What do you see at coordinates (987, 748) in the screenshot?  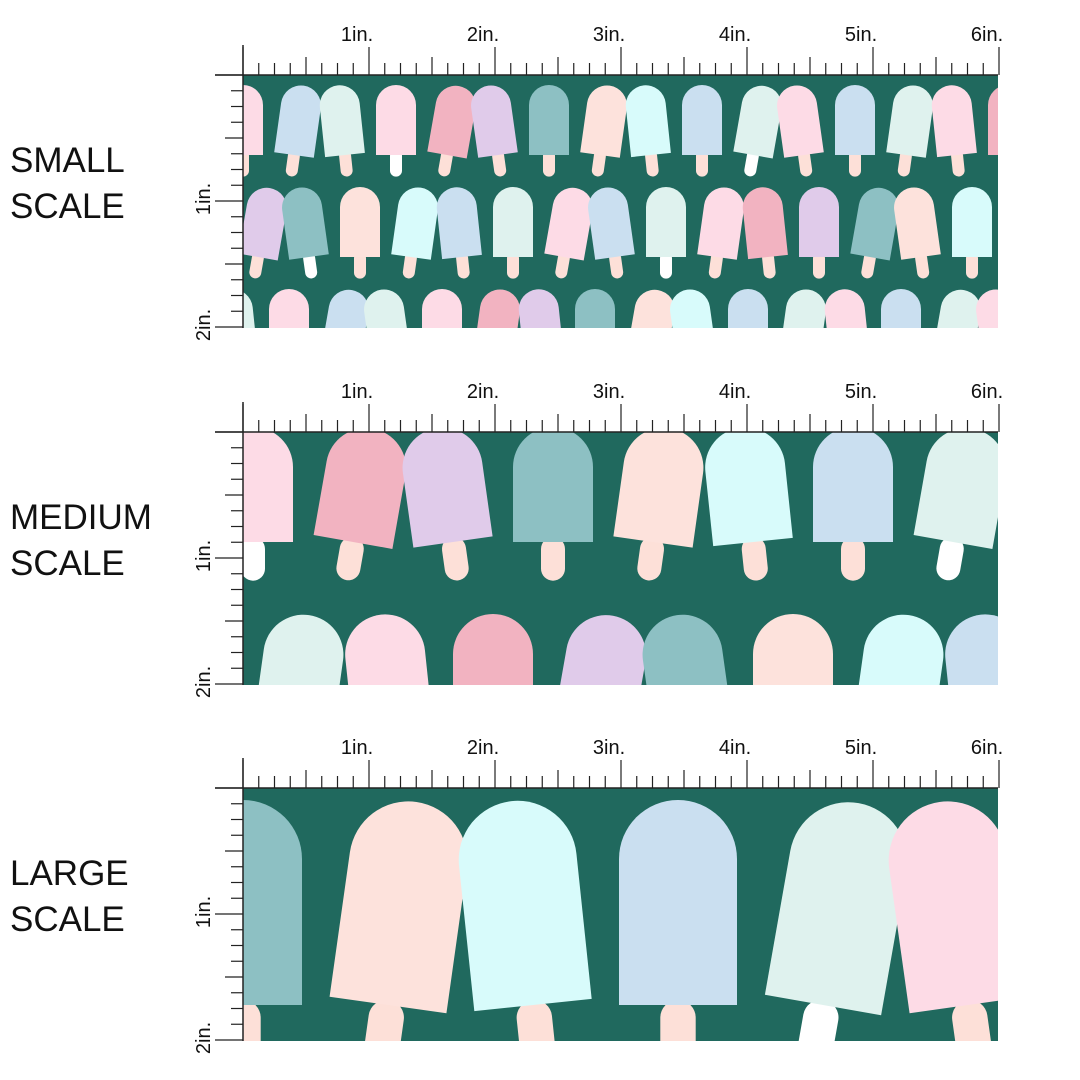 I see `ruler-label: 6in.` at bounding box center [987, 748].